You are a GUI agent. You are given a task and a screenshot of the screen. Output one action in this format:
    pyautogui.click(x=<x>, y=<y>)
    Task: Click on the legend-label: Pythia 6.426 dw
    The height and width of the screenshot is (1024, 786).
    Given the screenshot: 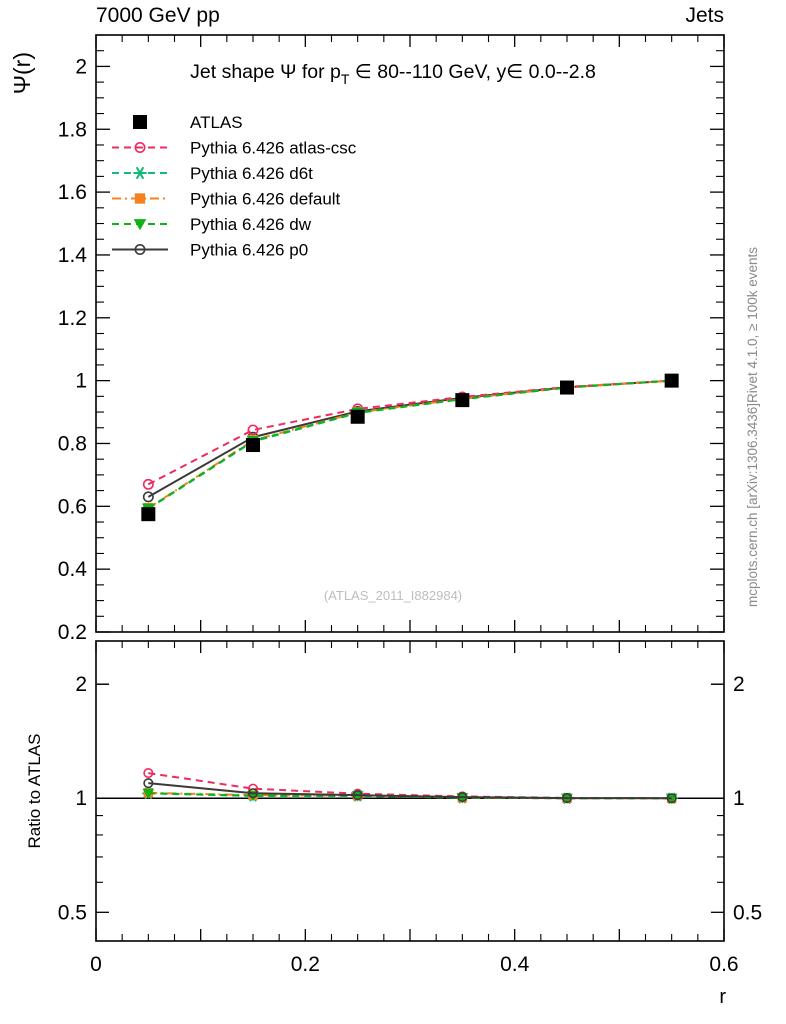 What is the action you would take?
    pyautogui.click(x=251, y=224)
    